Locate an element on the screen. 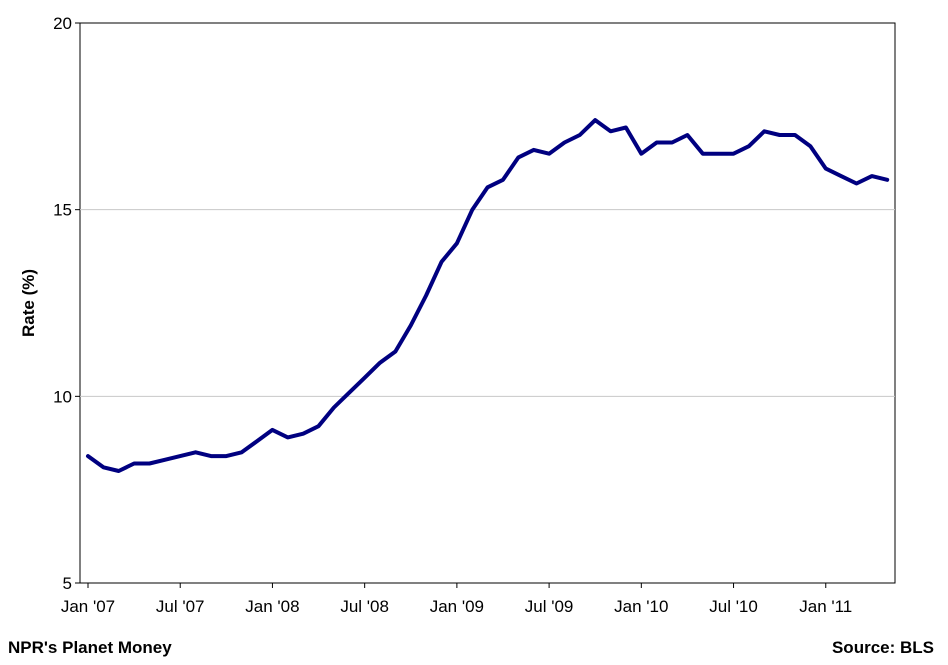  x-tick-label: Jan '08 is located at coordinates (272, 606).